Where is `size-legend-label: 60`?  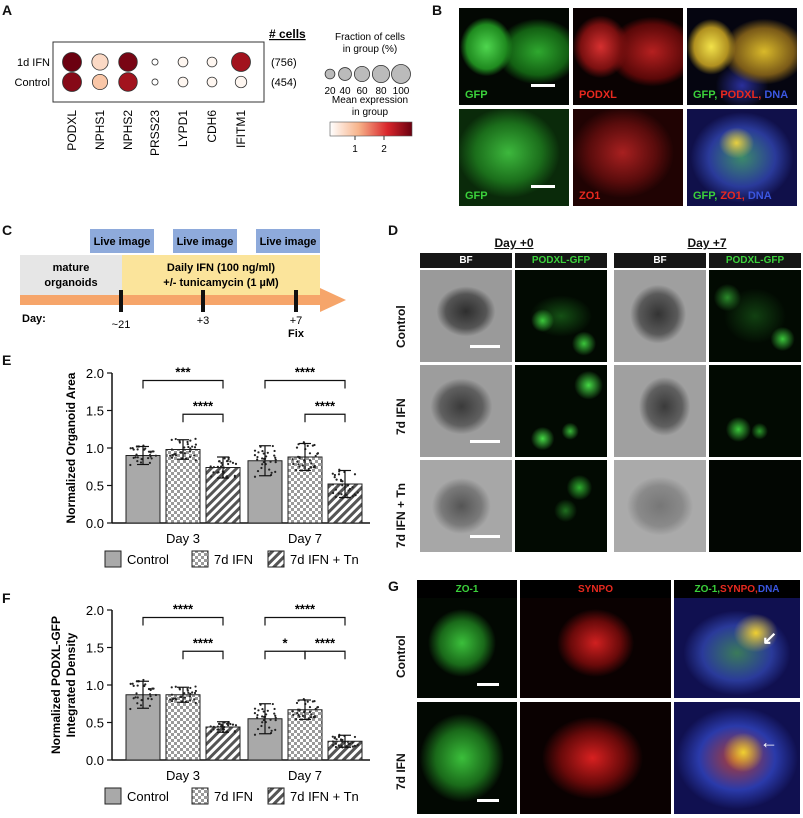
size-legend-label: 60 is located at coordinates (362, 91).